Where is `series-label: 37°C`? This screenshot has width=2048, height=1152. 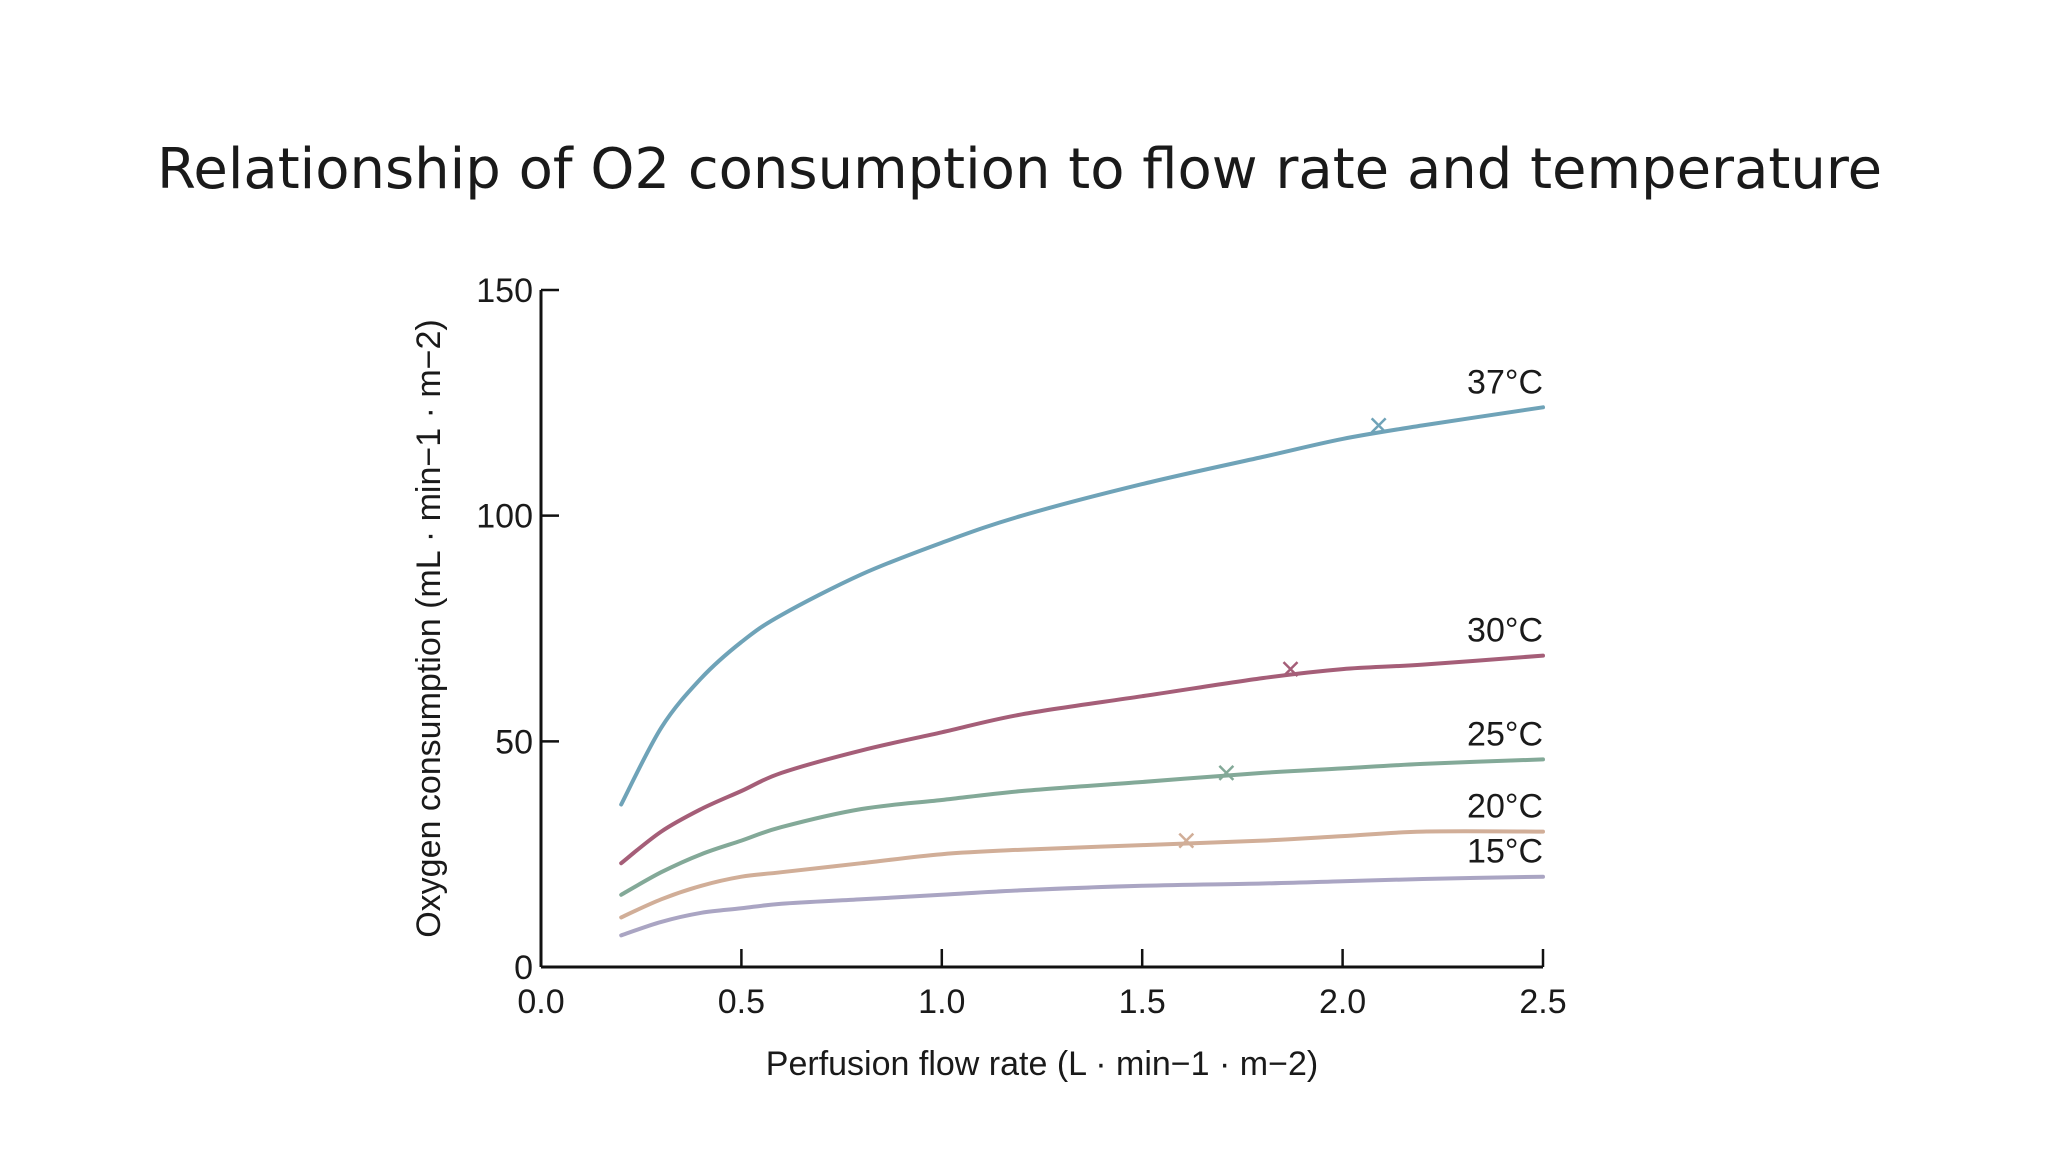
series-label: 37°C is located at coordinates (1505, 382).